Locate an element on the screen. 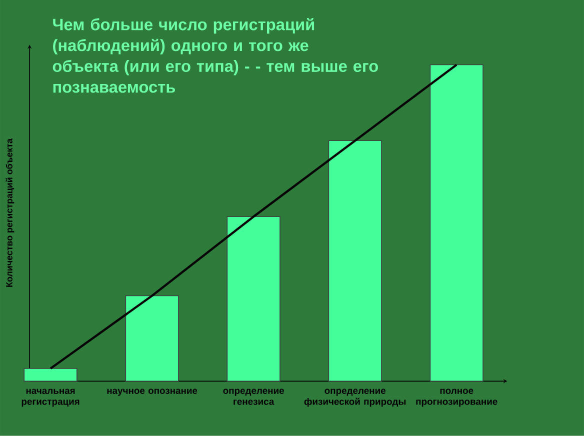  x-tick-label: начальная регистрация is located at coordinates (51, 397).